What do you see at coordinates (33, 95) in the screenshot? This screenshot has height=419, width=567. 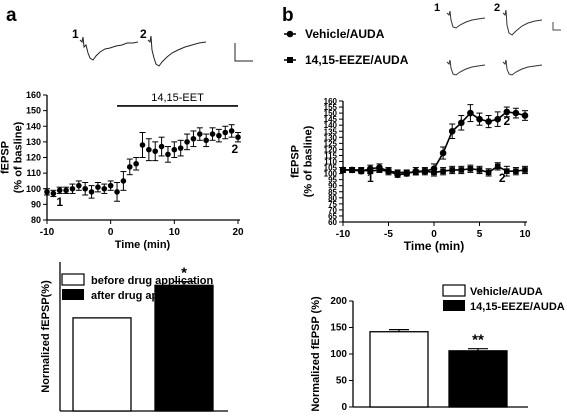 I see `y-tick-label: 160` at bounding box center [33, 95].